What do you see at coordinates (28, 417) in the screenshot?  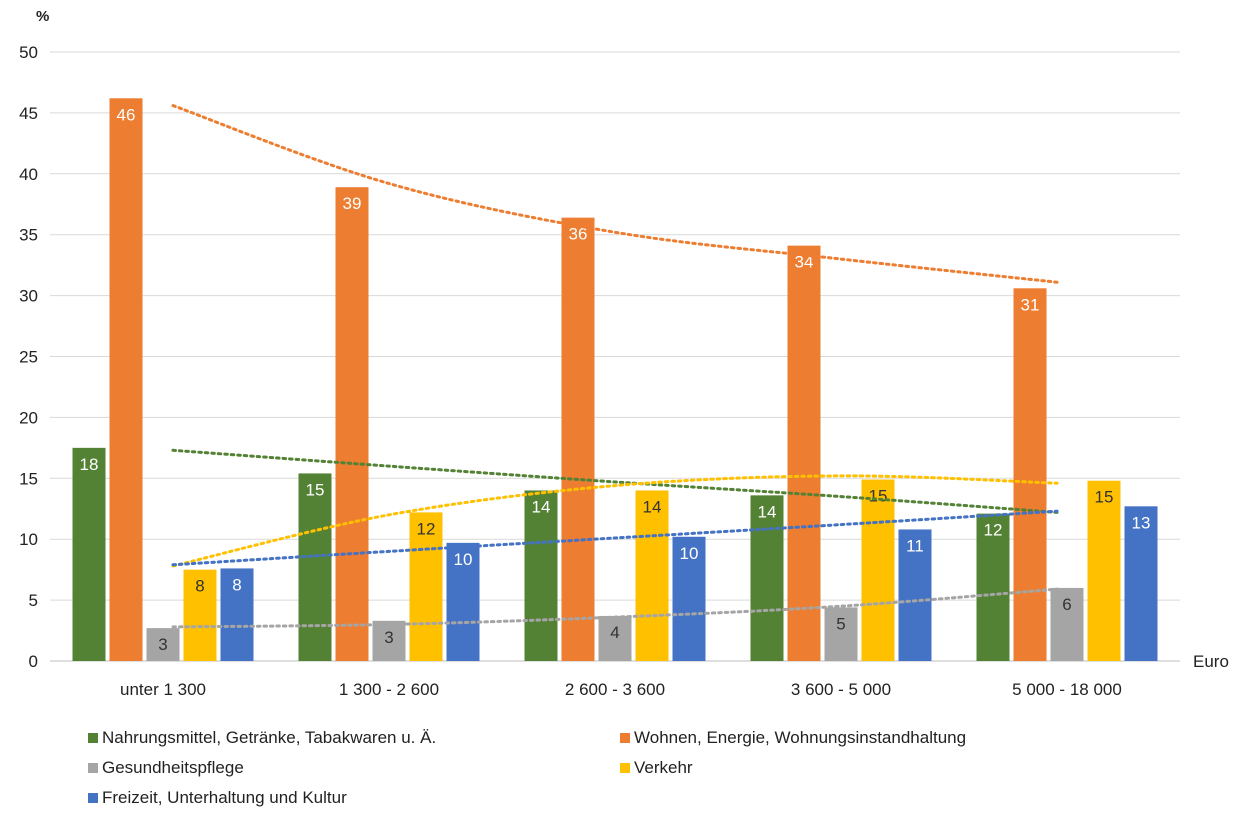 I see `y-tick-label: 20` at bounding box center [28, 417].